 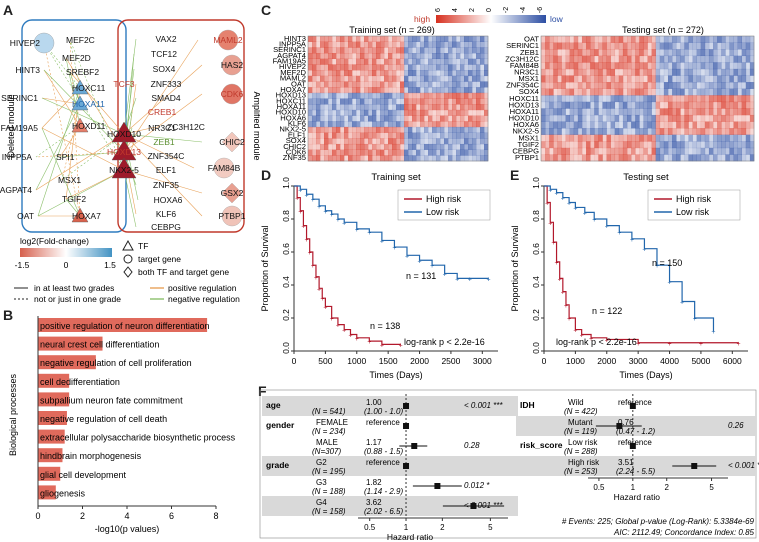 I want to click on heat-right-gene-14: NKX2-5, so click(x=525, y=131).